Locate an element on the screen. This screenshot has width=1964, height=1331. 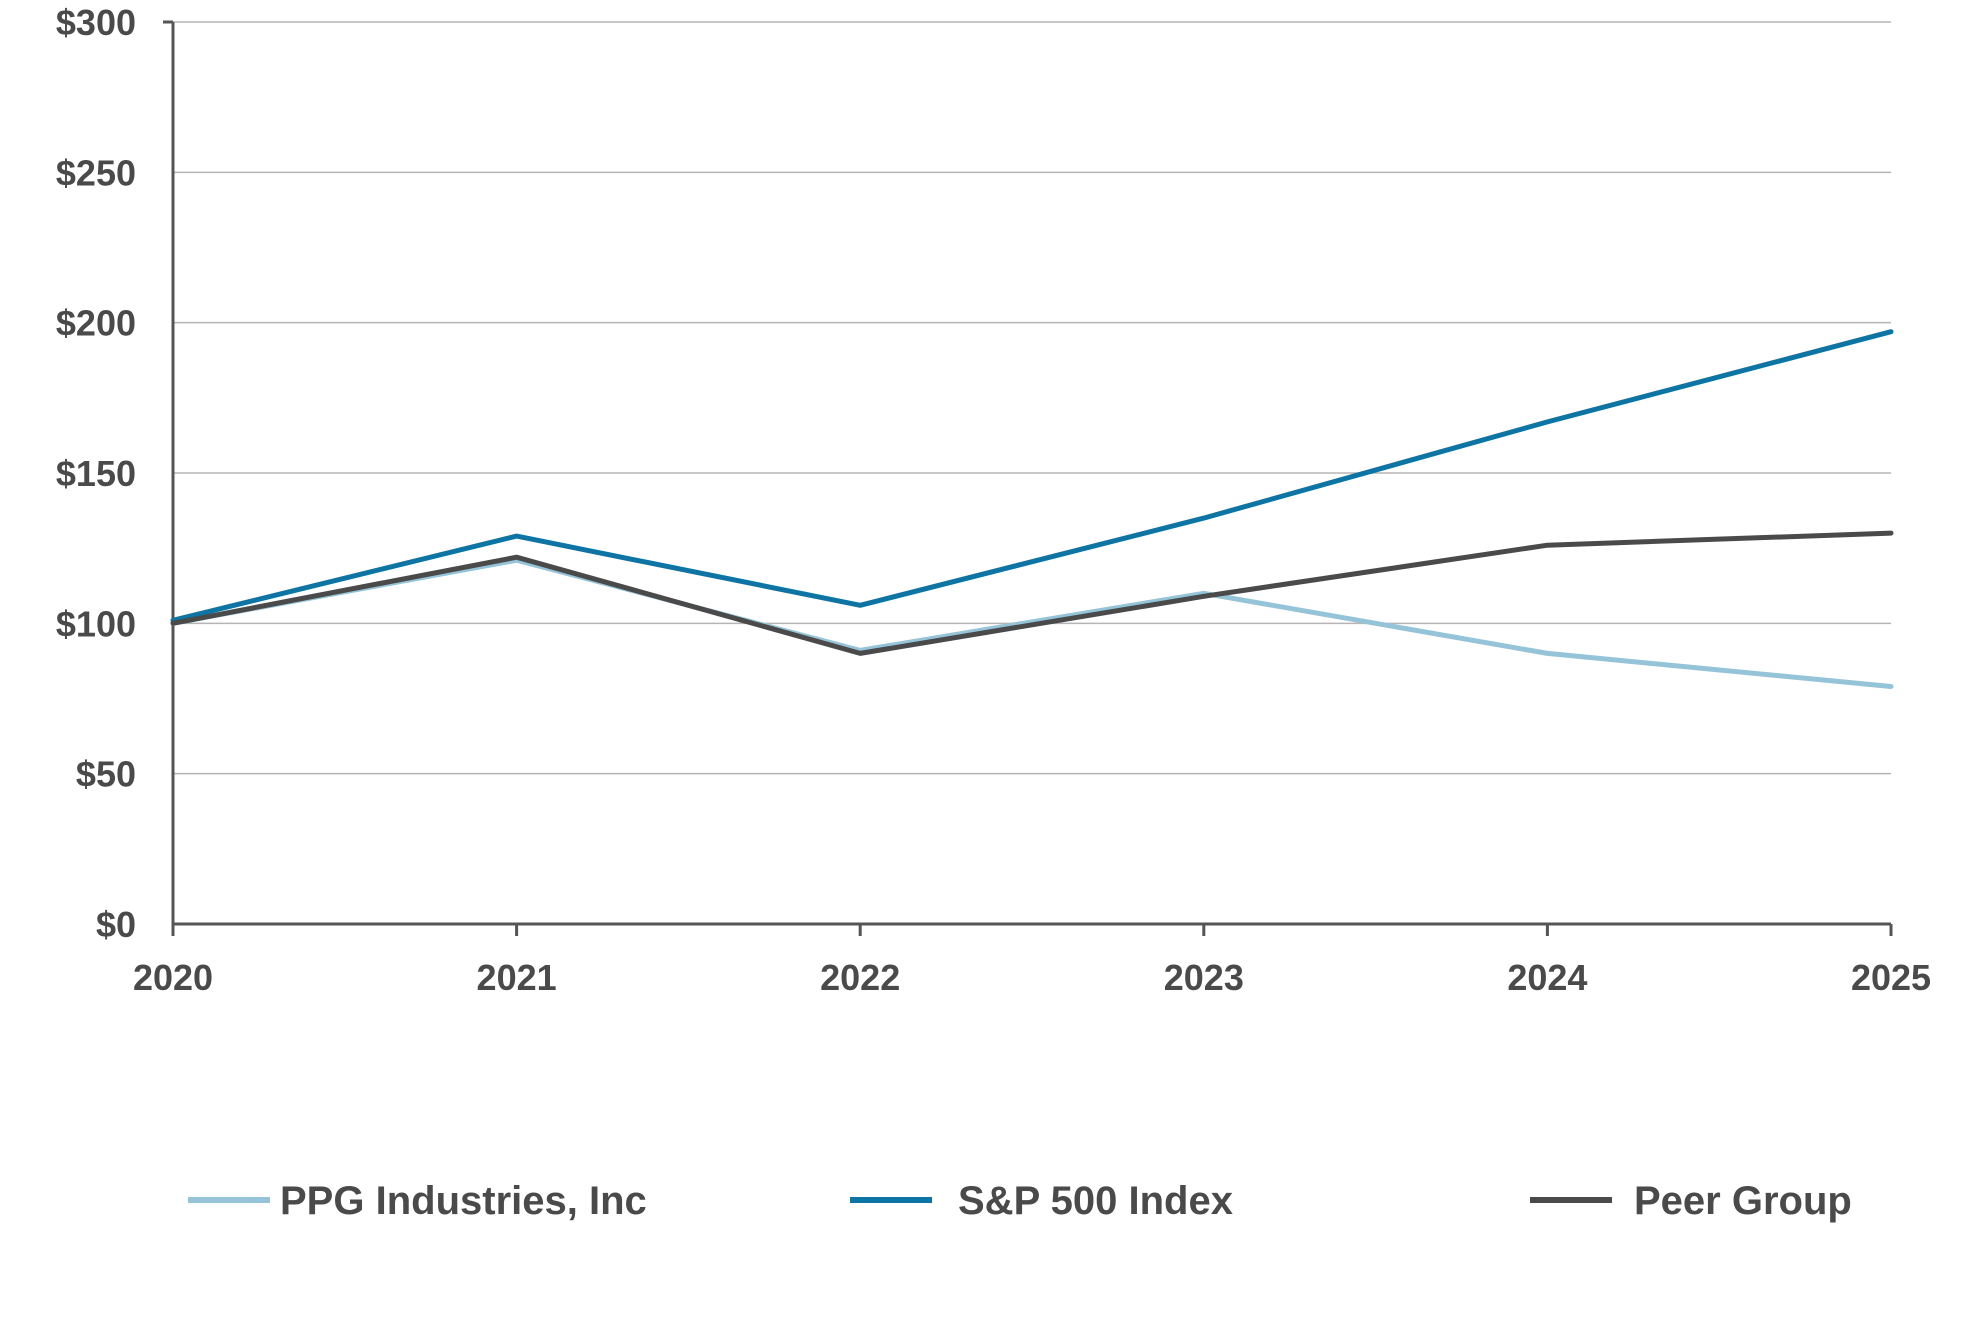
x-tick-label: 2020 is located at coordinates (173, 977).